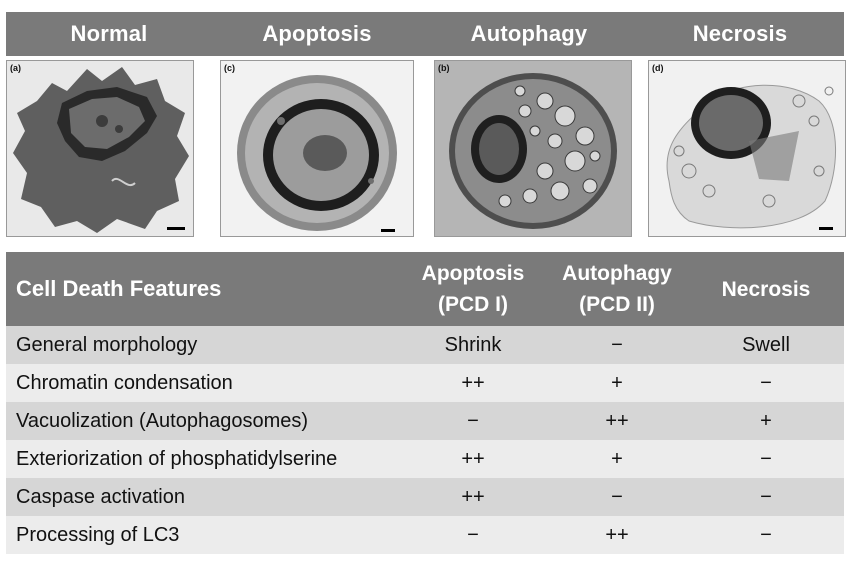 The image size is (850, 569). I want to click on panel-label-a: (a), so click(15, 68).